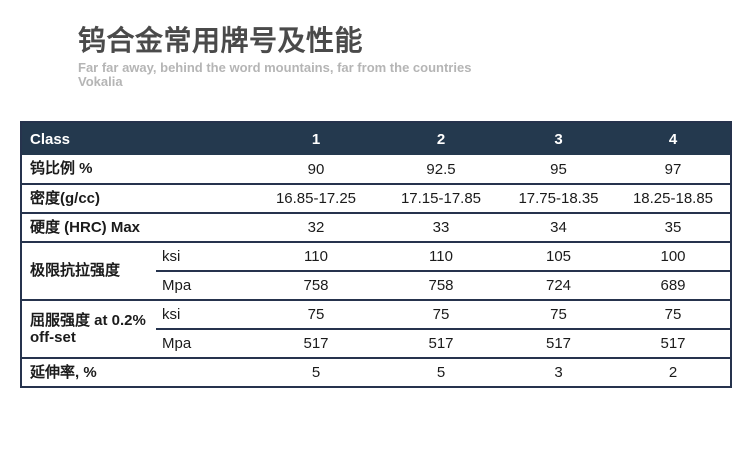  Describe the element at coordinates (136, 228) in the screenshot. I see `row-label: 硬度 (HRC) Max` at that location.